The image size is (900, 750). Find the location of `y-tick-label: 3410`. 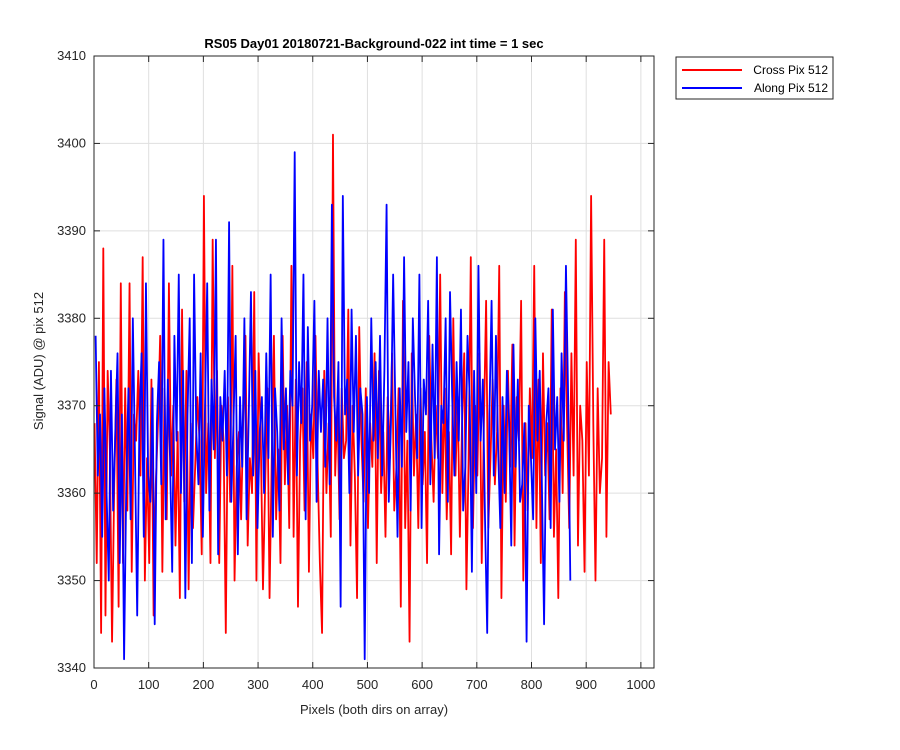

y-tick-label: 3410 is located at coordinates (71, 55).